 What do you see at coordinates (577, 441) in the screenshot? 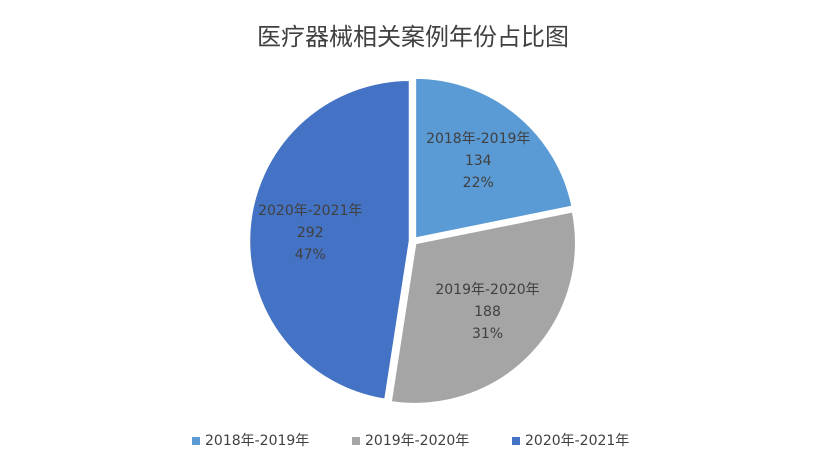
I see `legend-label: 2020年-2021年` at bounding box center [577, 441].